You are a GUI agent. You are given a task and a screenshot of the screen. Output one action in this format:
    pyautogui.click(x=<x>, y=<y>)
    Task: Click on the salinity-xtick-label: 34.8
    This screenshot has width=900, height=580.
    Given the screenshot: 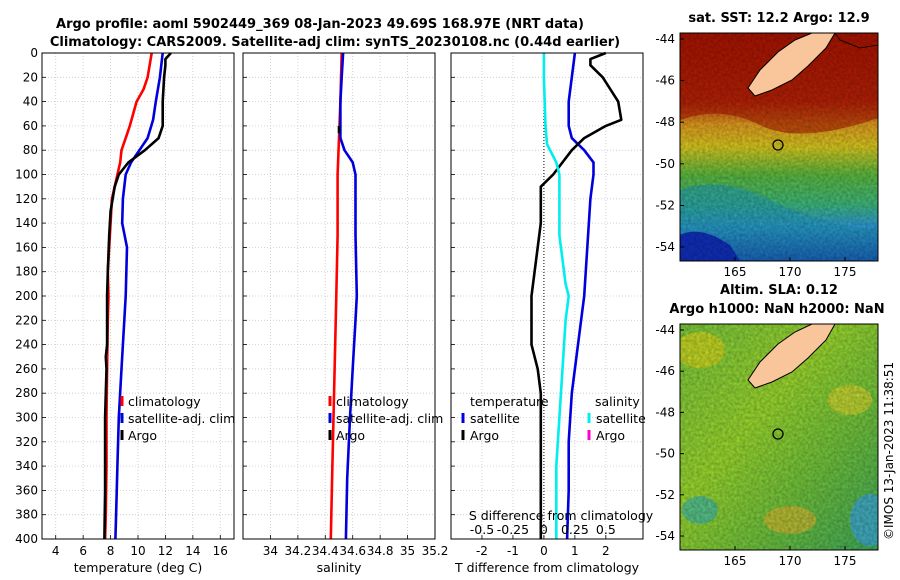 What is the action you would take?
    pyautogui.click(x=380, y=551)
    